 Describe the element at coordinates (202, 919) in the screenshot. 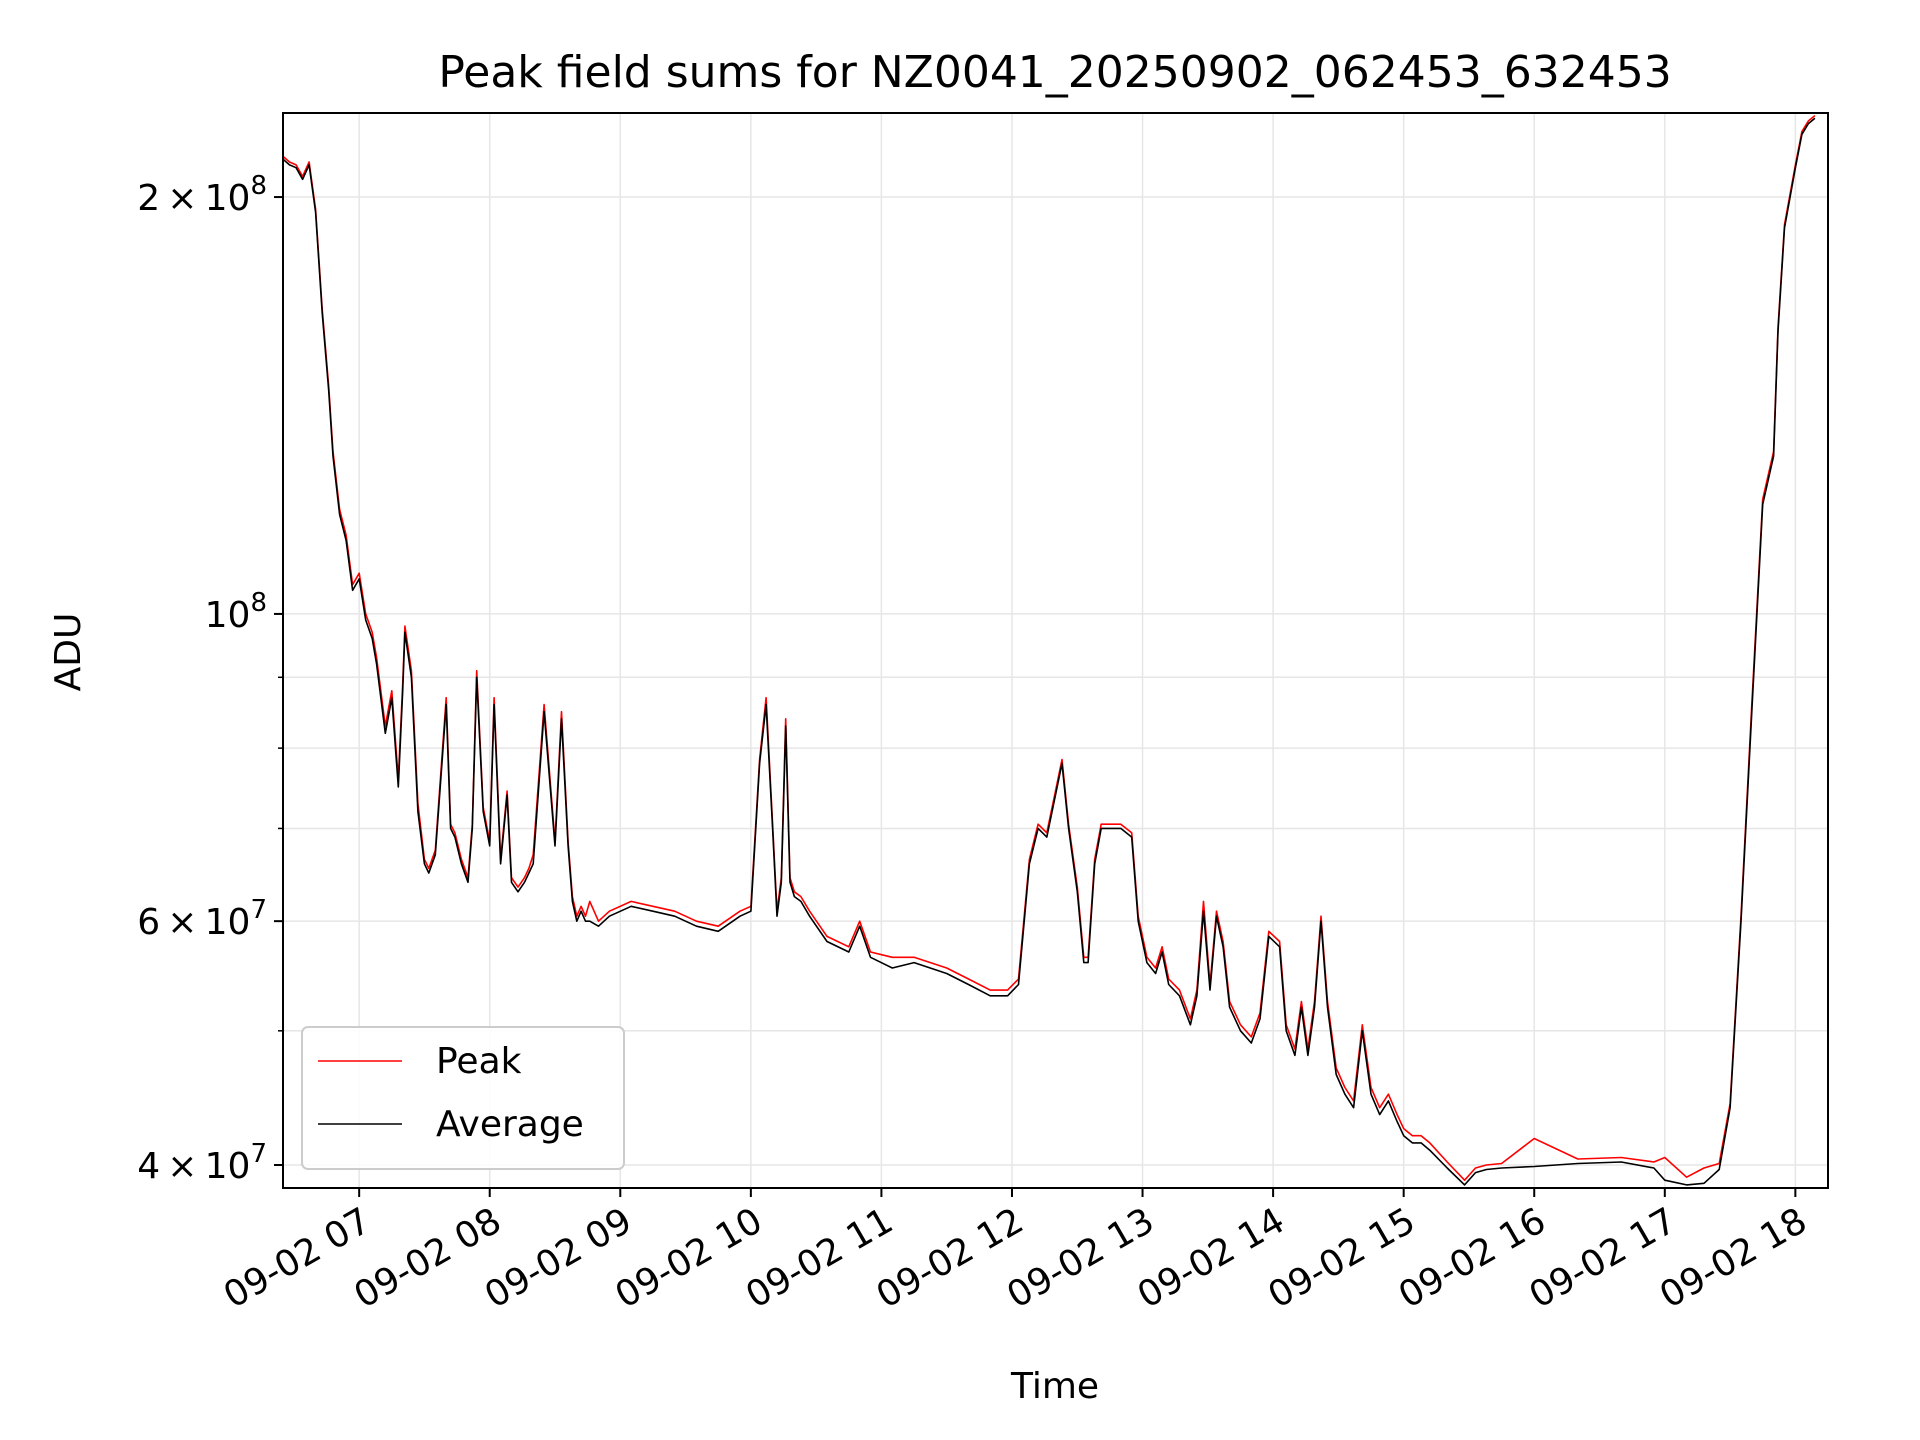

I see `y-tick-label: 6 × 107` at that location.